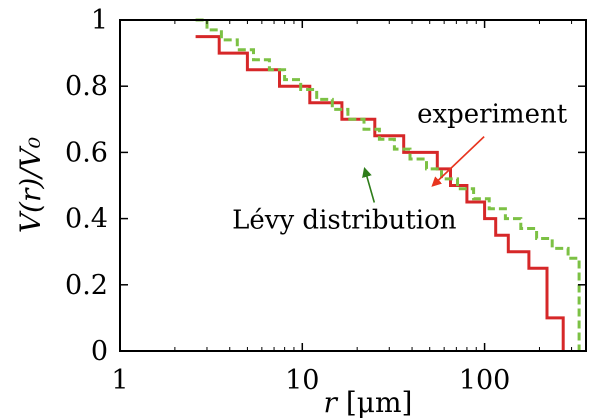  Describe the element at coordinates (86, 86) in the screenshot. I see `y-tick-label: 0.8` at that location.